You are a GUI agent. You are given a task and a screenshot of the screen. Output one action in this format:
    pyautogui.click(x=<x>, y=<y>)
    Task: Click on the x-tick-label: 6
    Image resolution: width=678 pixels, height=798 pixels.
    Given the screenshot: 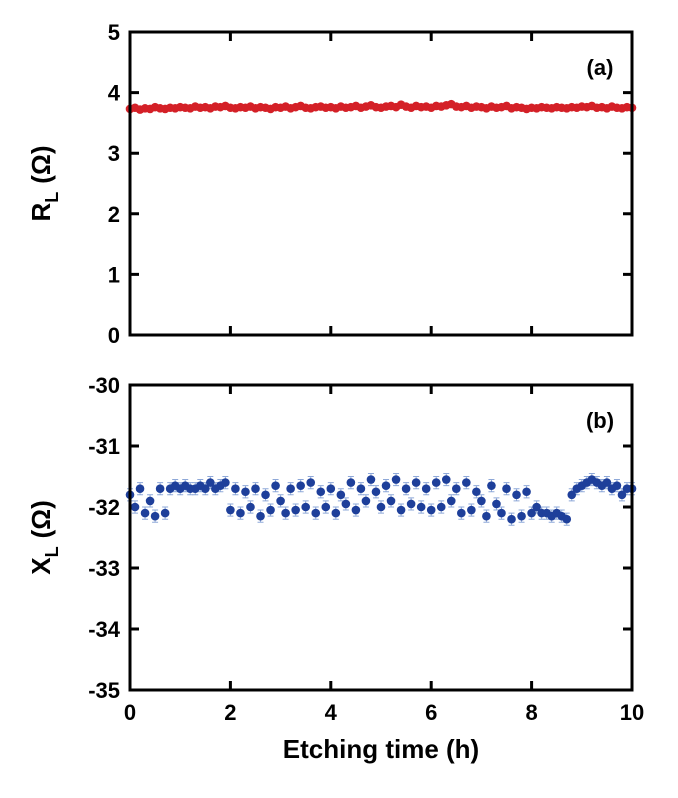 What is the action you would take?
    pyautogui.click(x=431, y=712)
    